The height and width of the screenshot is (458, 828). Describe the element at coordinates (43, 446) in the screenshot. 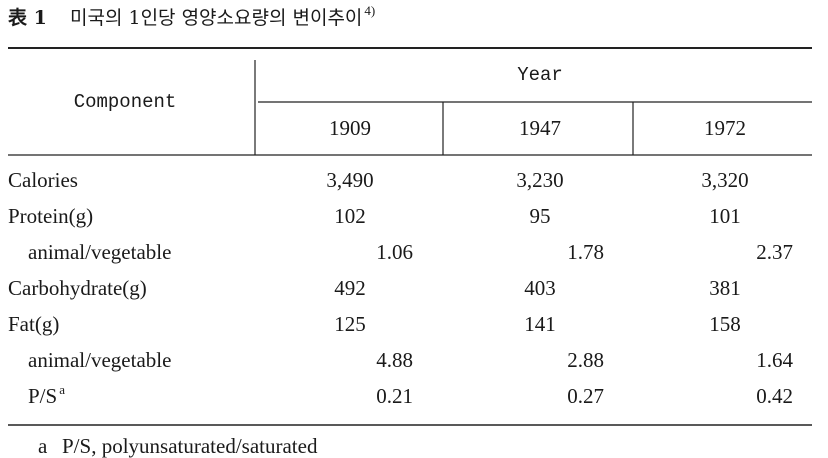

I see `footnote-marker: a` at that location.